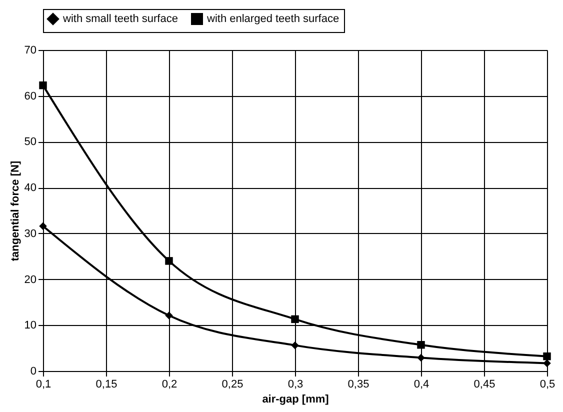  I want to click on y-tick-label: 40, so click(30, 188).